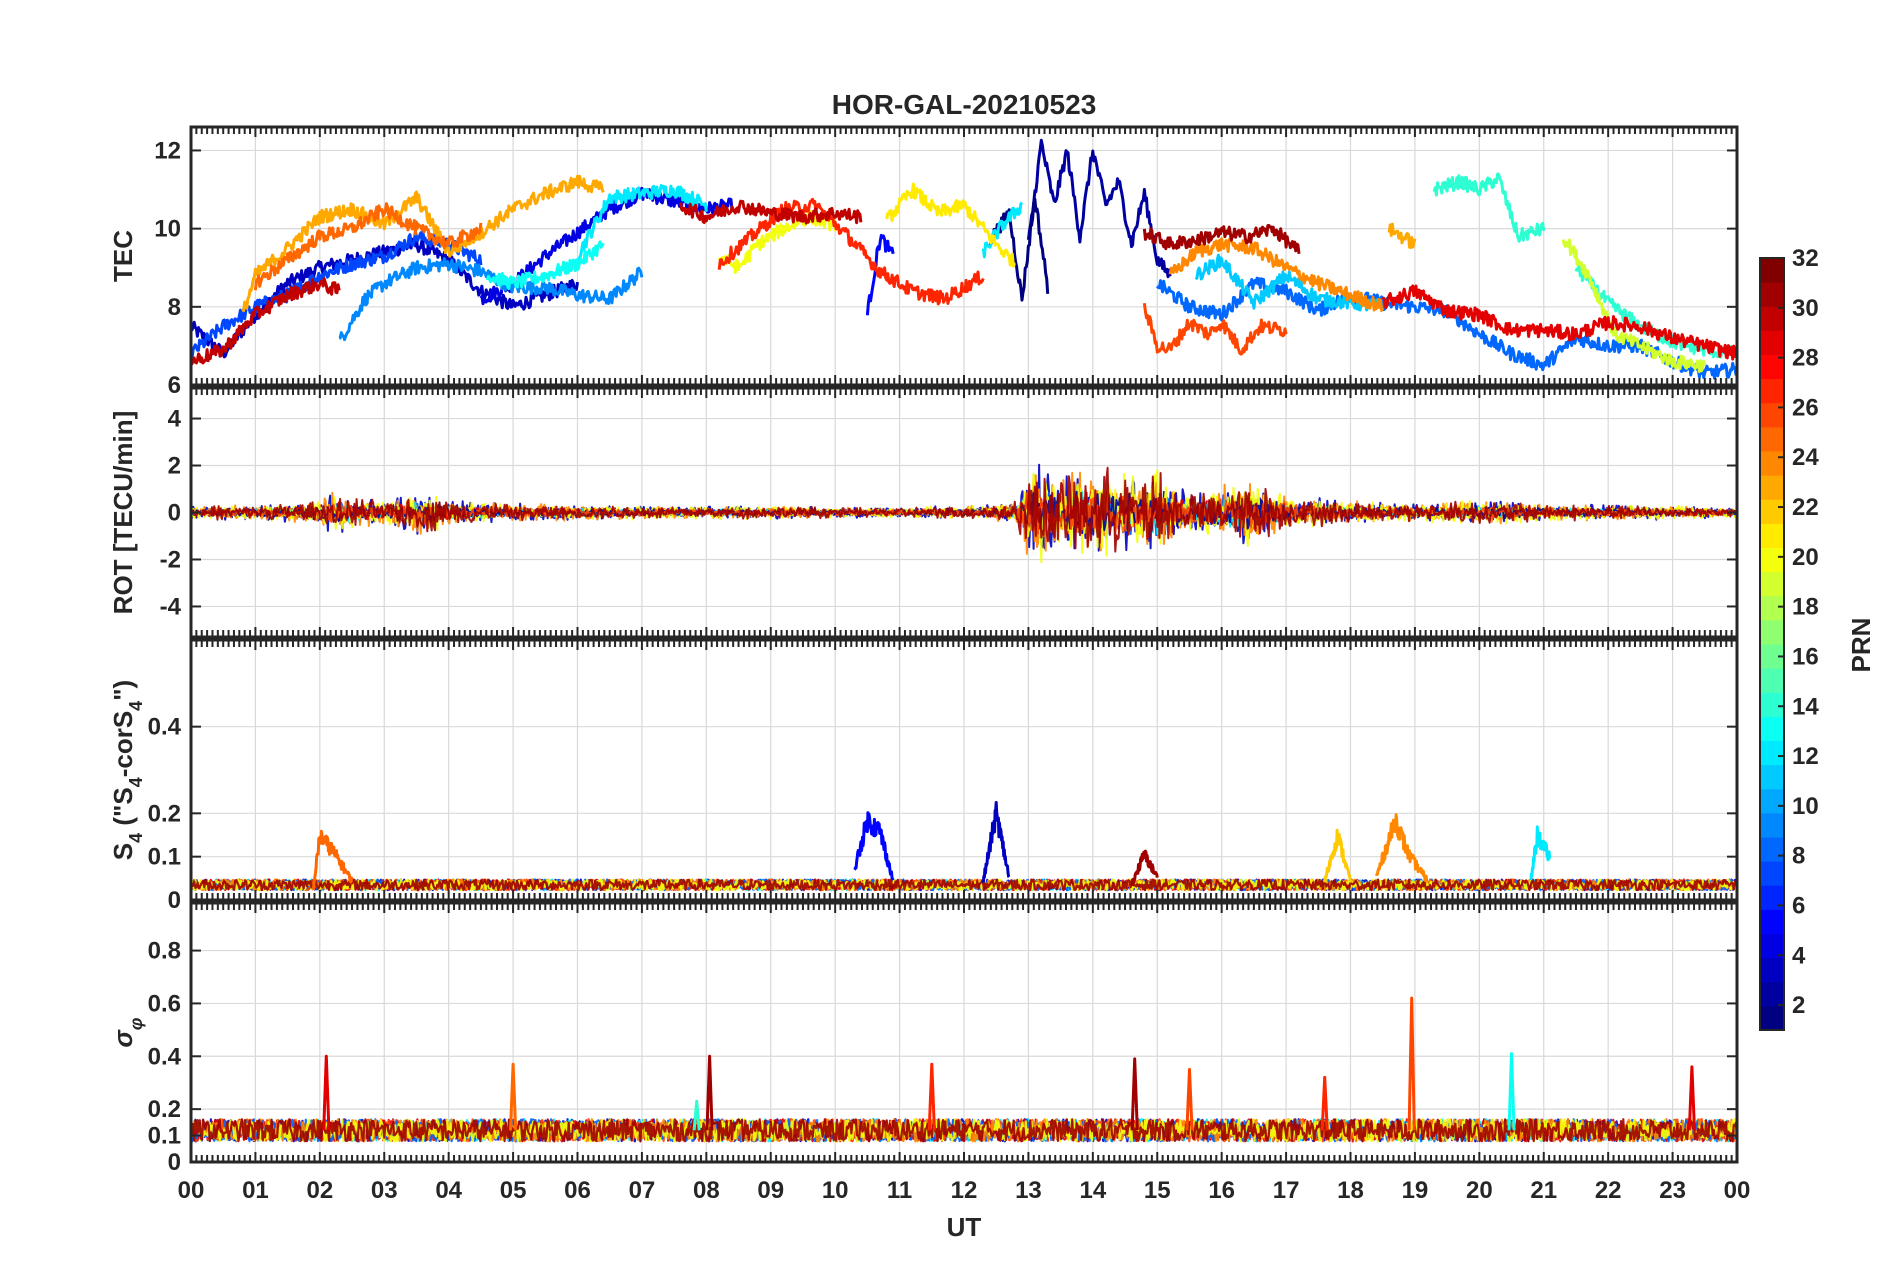 Image resolution: width=1902 pixels, height=1272 pixels. I want to click on y-axis-label-panel-4: σφ, so click(127, 1032).